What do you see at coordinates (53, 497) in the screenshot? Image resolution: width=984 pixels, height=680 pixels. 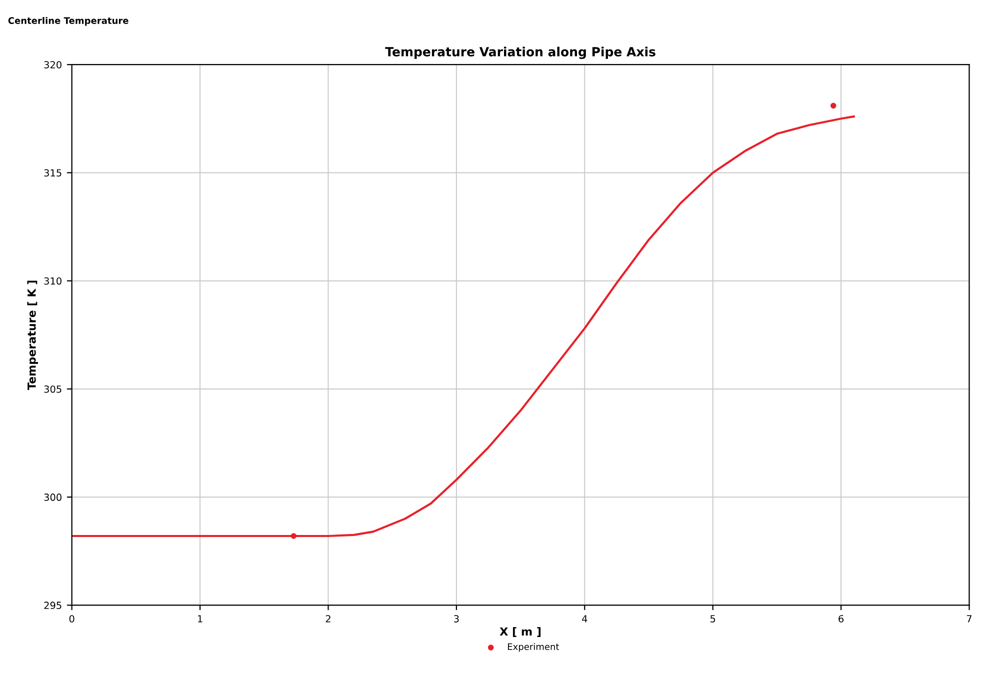 I see `y-tick-label: 300` at bounding box center [53, 497].